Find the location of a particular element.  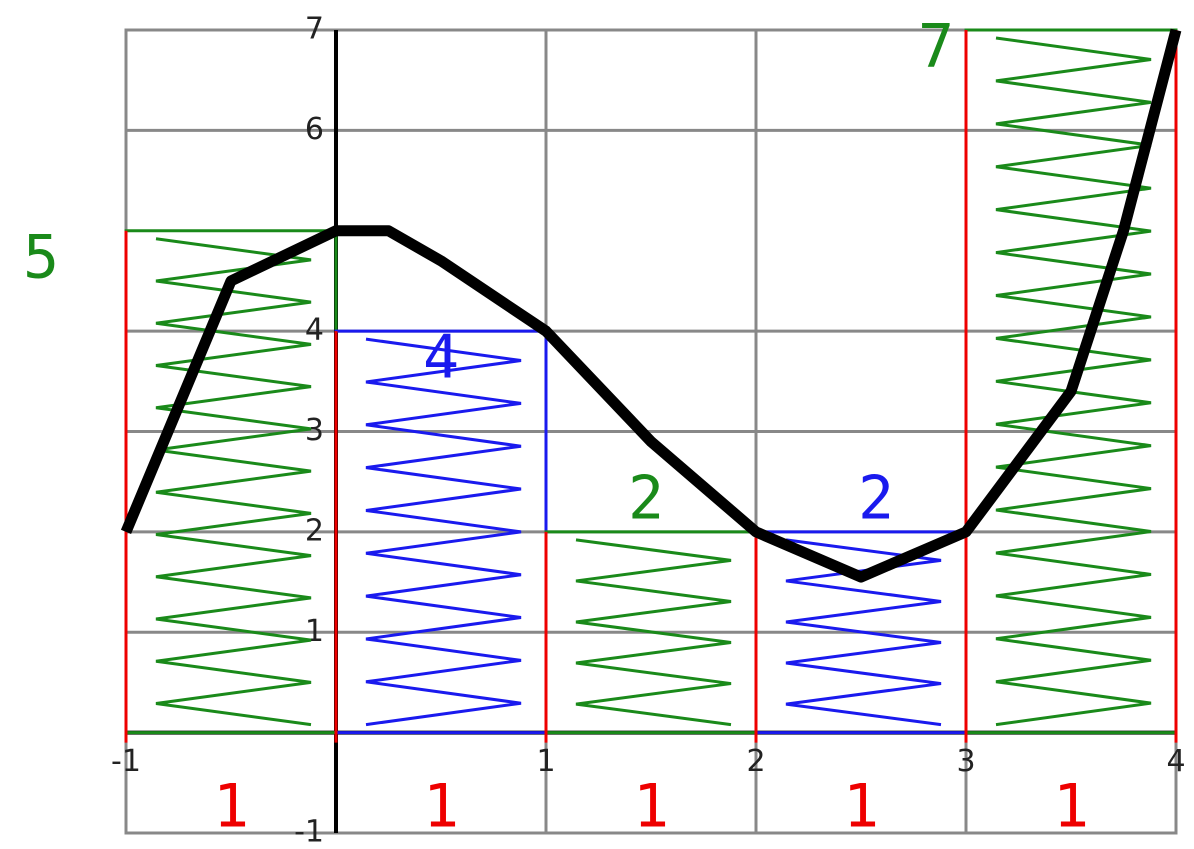

x-tick-label: 1 is located at coordinates (545, 761).